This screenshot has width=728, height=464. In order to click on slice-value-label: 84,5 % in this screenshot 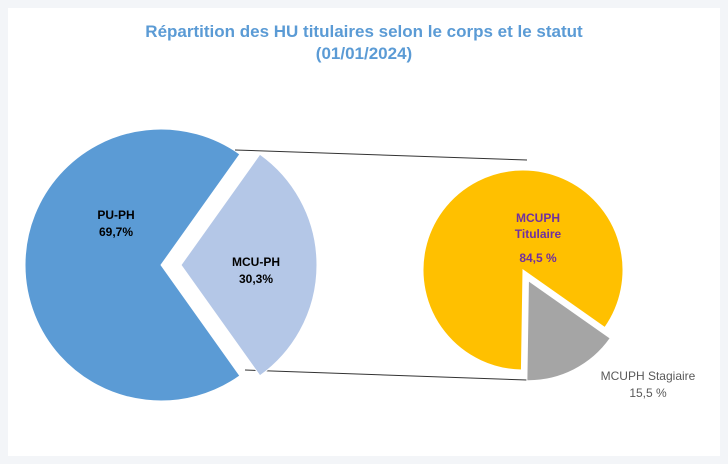, I will do `click(538, 258)`.